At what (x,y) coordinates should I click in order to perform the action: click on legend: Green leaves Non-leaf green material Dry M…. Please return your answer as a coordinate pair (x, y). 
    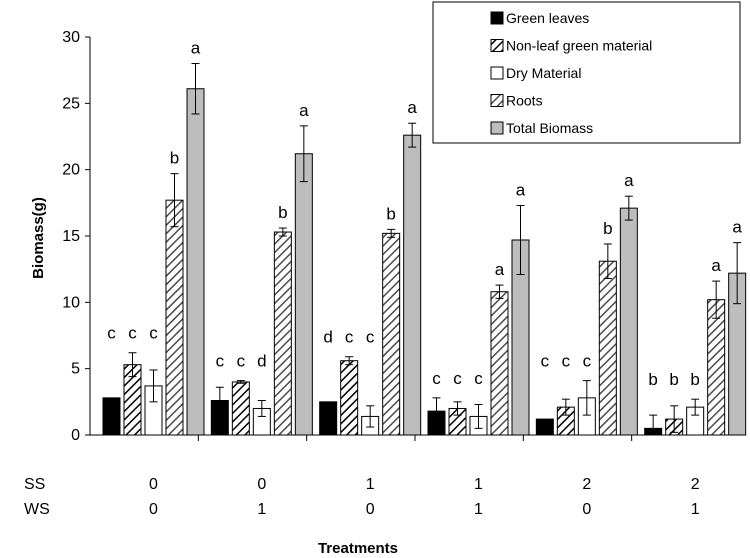
    Looking at the image, I should click on (586, 72).